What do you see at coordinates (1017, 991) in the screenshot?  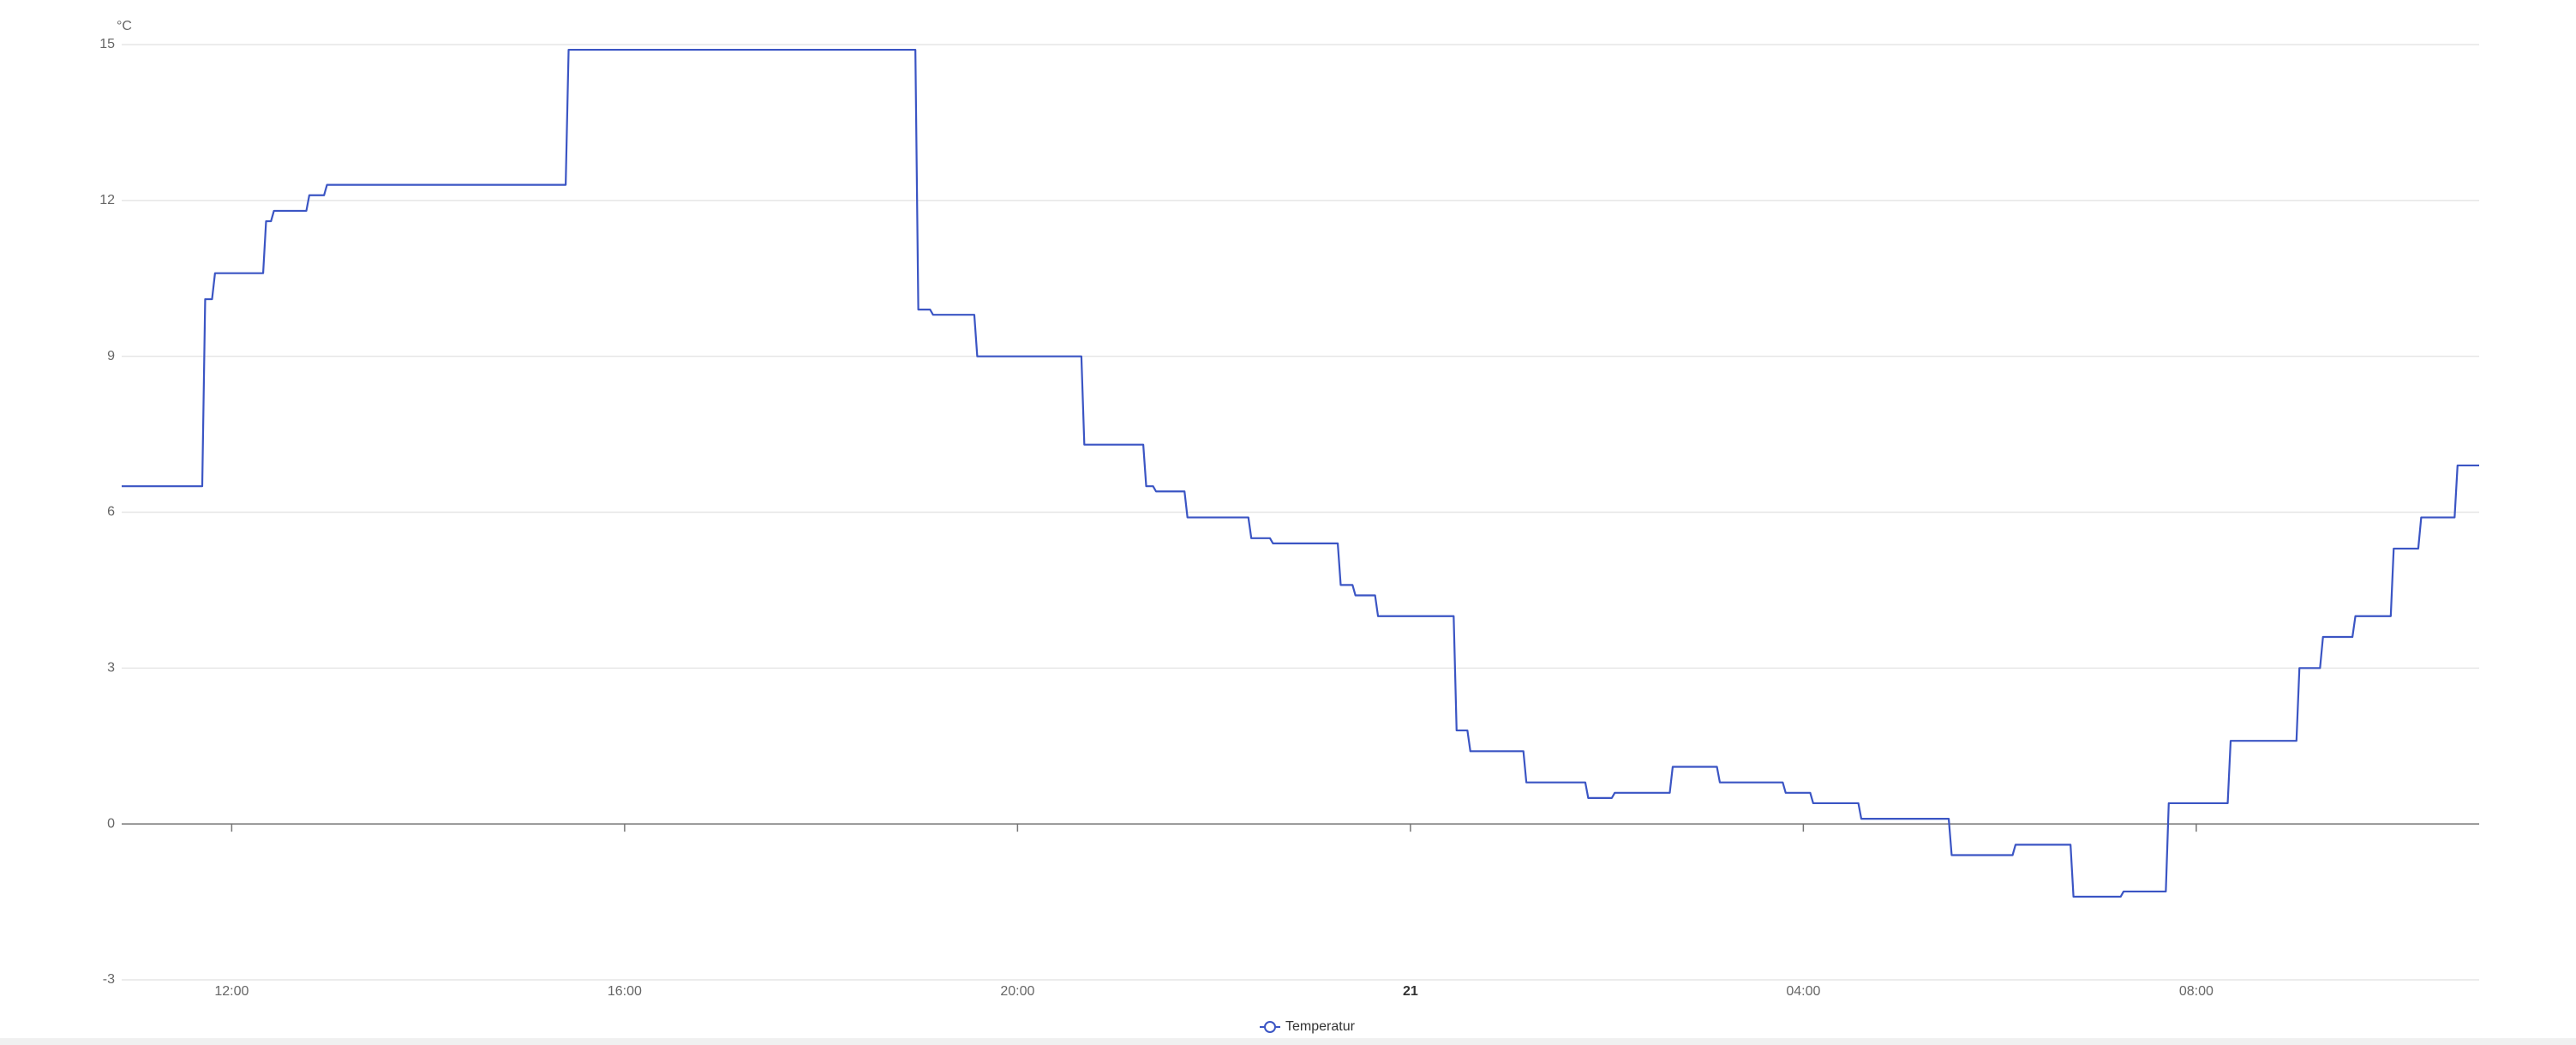 I see `x-tick-label: 20:00` at bounding box center [1017, 991].